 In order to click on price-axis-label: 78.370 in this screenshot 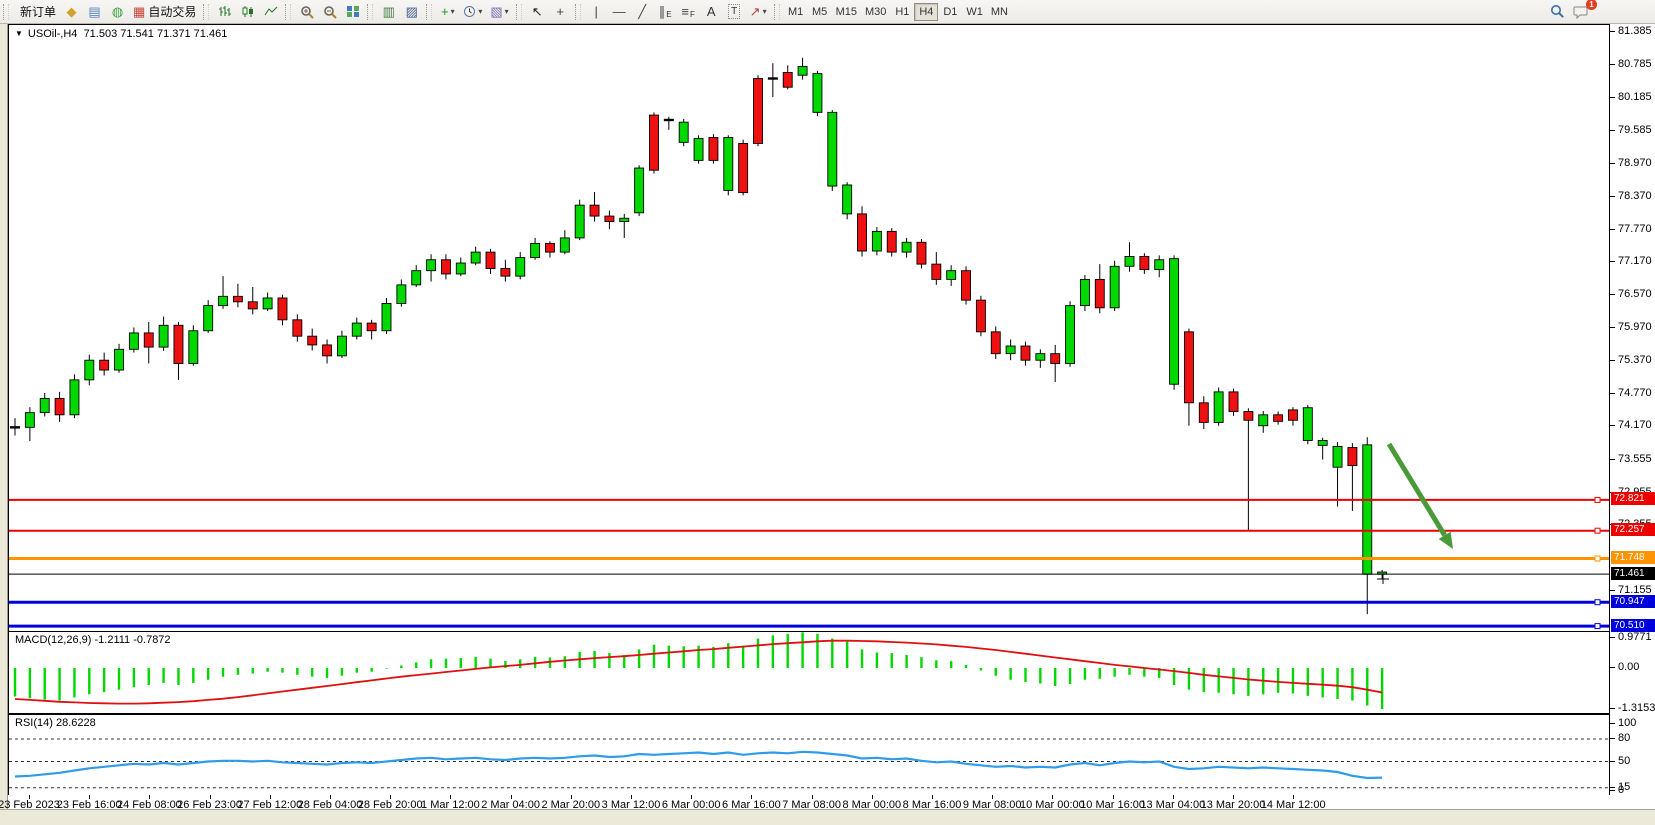, I will do `click(1635, 195)`.